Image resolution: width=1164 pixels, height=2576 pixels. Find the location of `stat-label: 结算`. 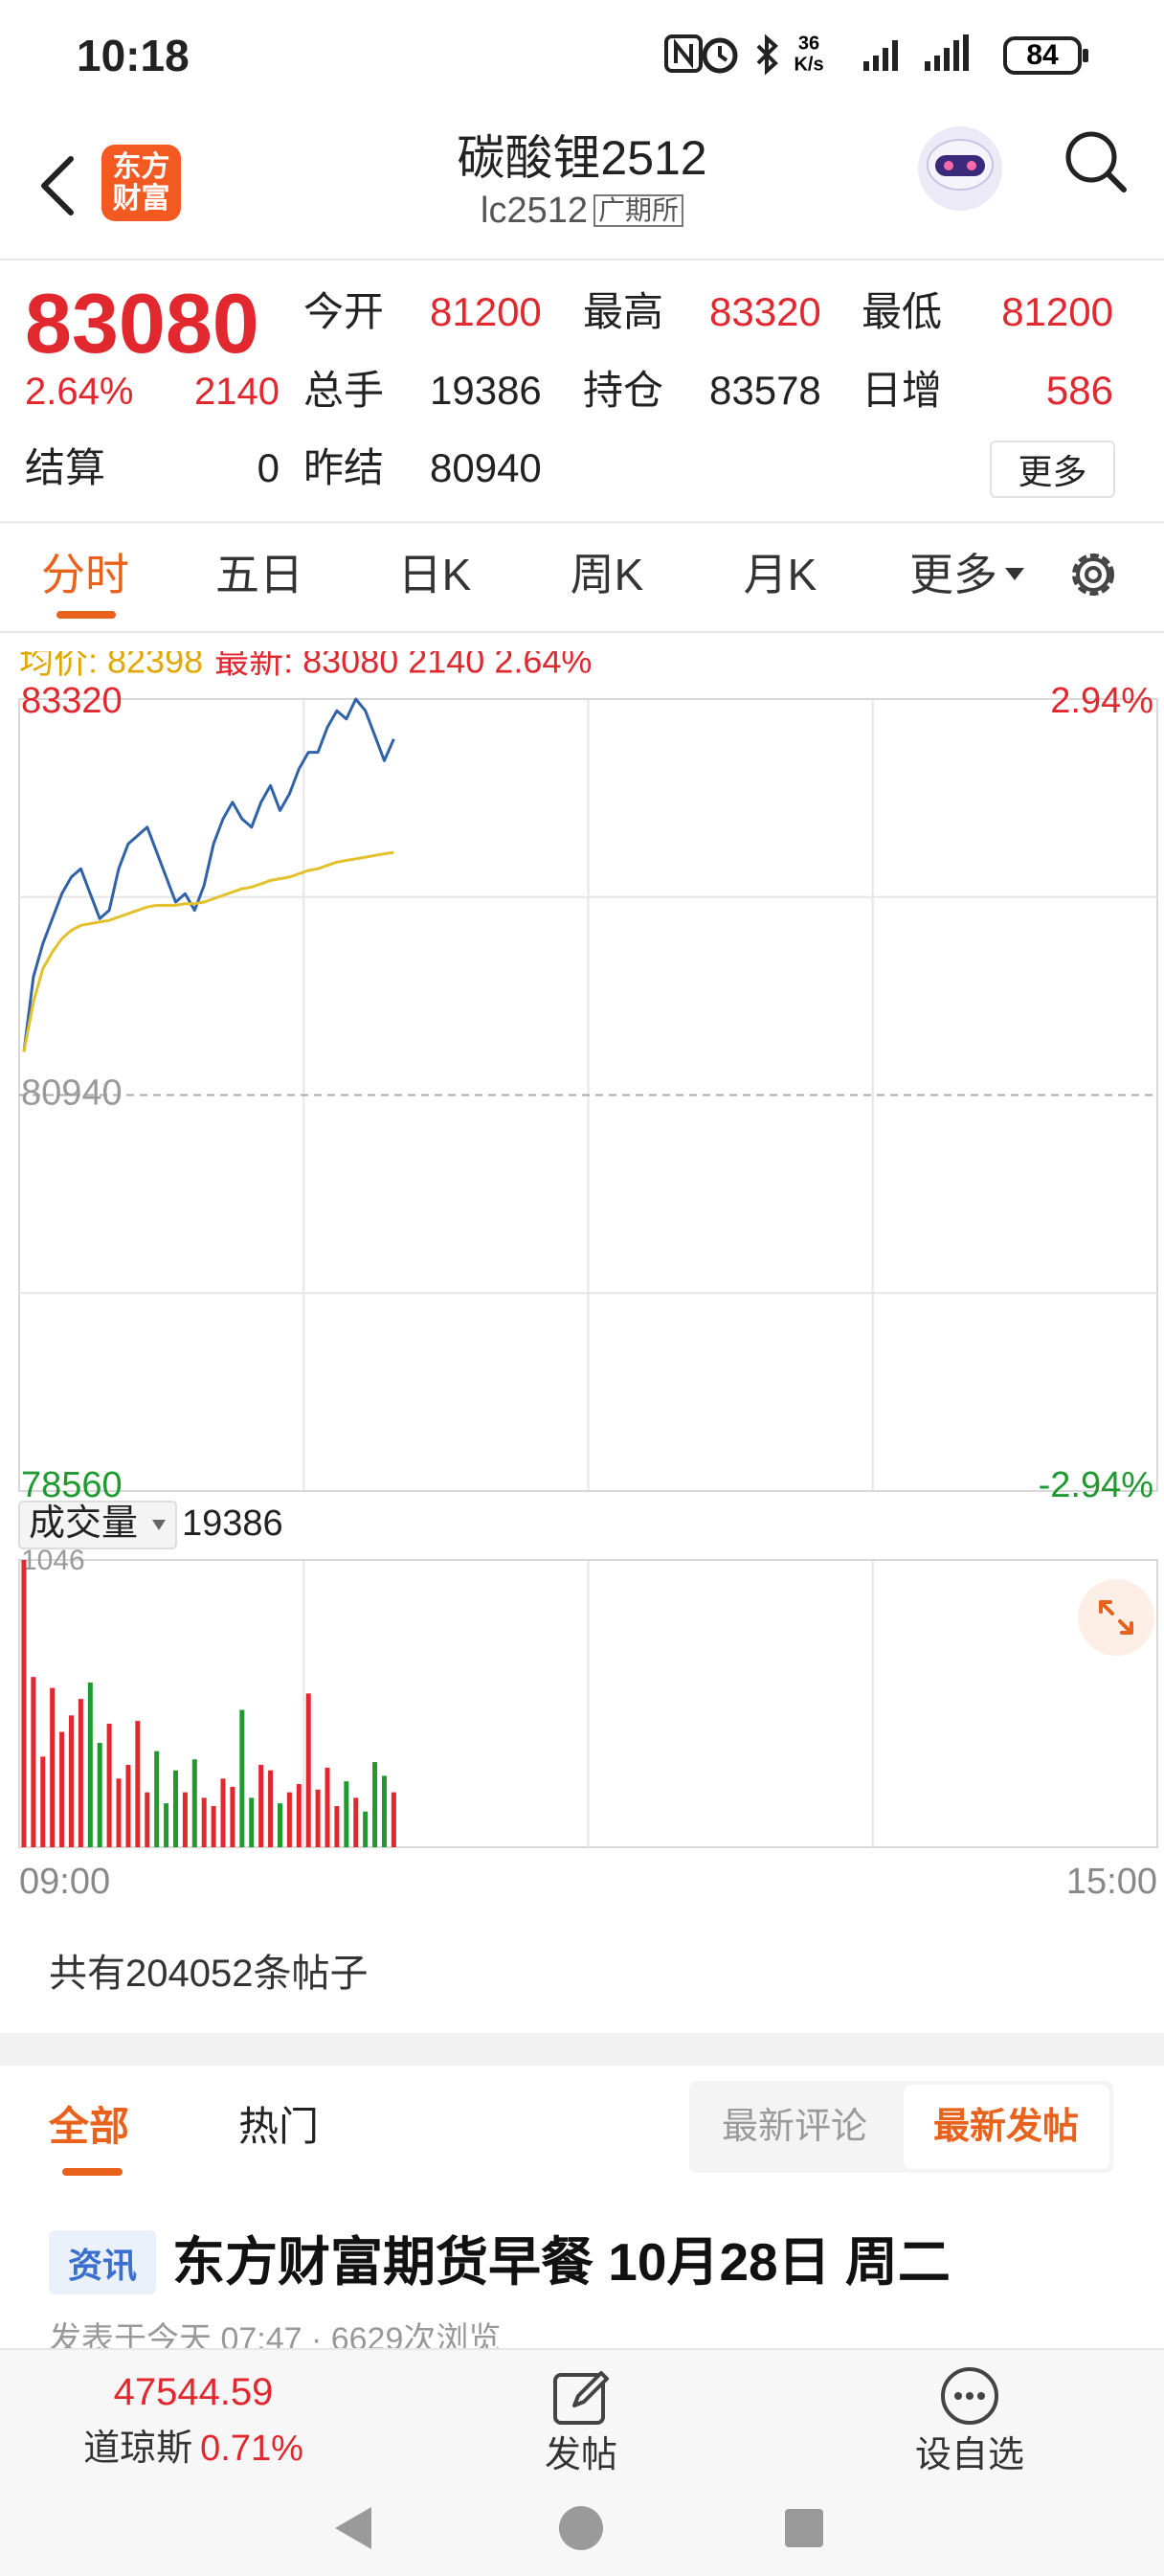

stat-label: 结算 is located at coordinates (65, 467).